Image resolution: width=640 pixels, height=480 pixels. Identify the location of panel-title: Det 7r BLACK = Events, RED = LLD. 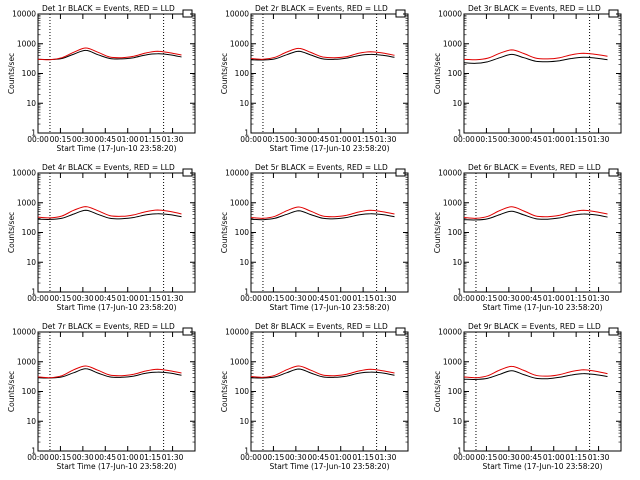
(108, 326).